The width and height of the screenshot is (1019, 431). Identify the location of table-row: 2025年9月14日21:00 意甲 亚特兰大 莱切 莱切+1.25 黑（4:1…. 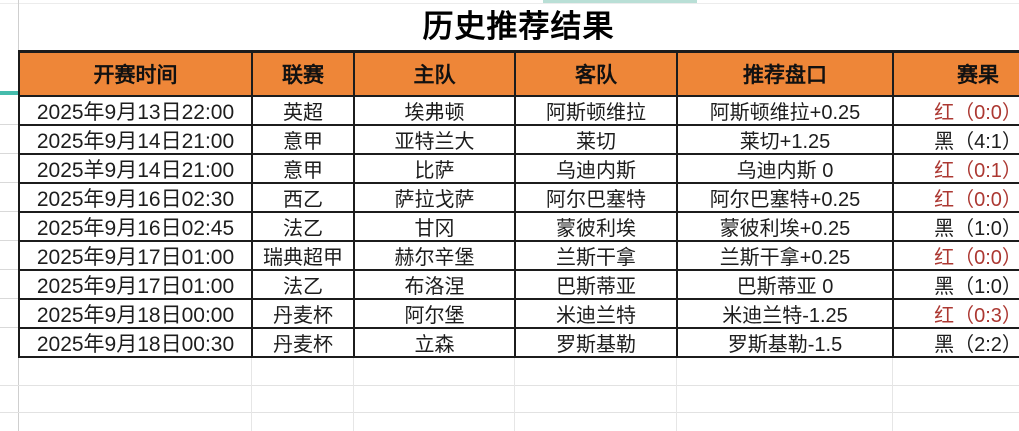
(518, 140).